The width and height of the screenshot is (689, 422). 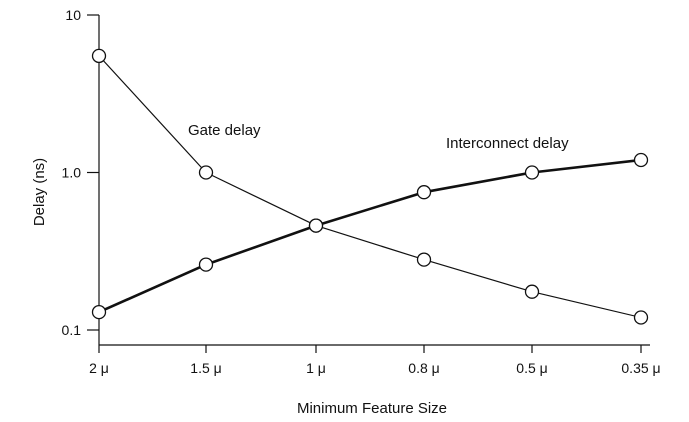 I want to click on x-tick-label: 0.35 μ, so click(x=640, y=368).